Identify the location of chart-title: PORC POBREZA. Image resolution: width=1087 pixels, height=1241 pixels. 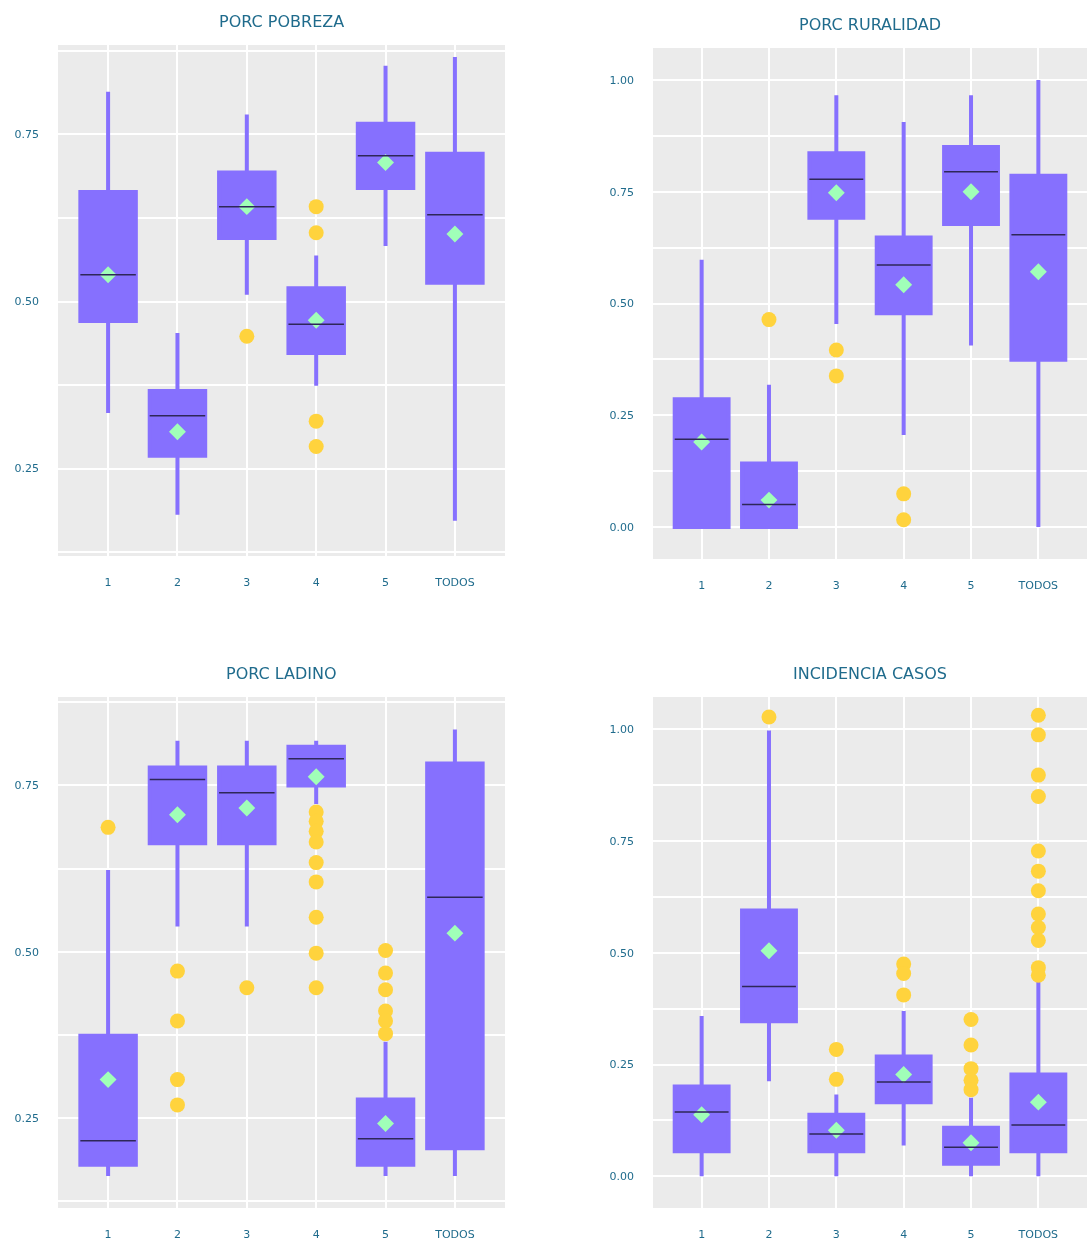
(282, 21).